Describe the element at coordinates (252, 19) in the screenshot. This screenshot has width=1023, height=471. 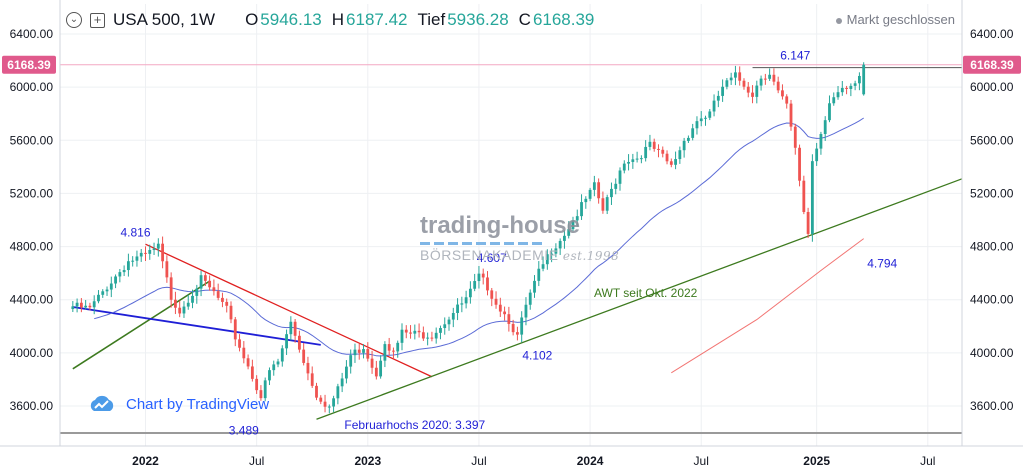
I see `open-label: O` at that location.